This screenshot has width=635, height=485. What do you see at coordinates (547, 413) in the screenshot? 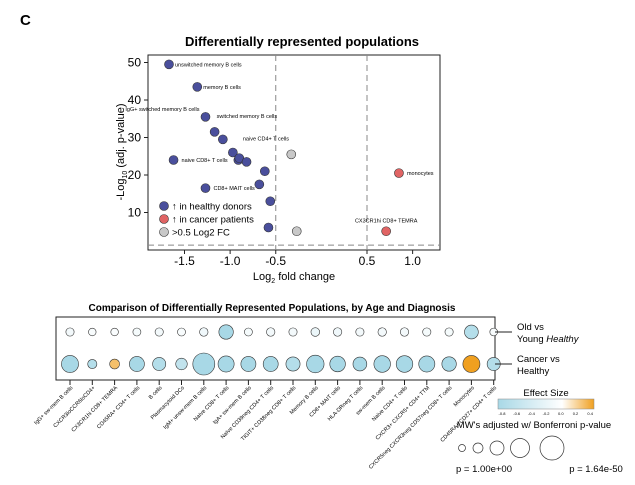
I see `colorbar-tick-label: -0.2` at bounding box center [547, 413].